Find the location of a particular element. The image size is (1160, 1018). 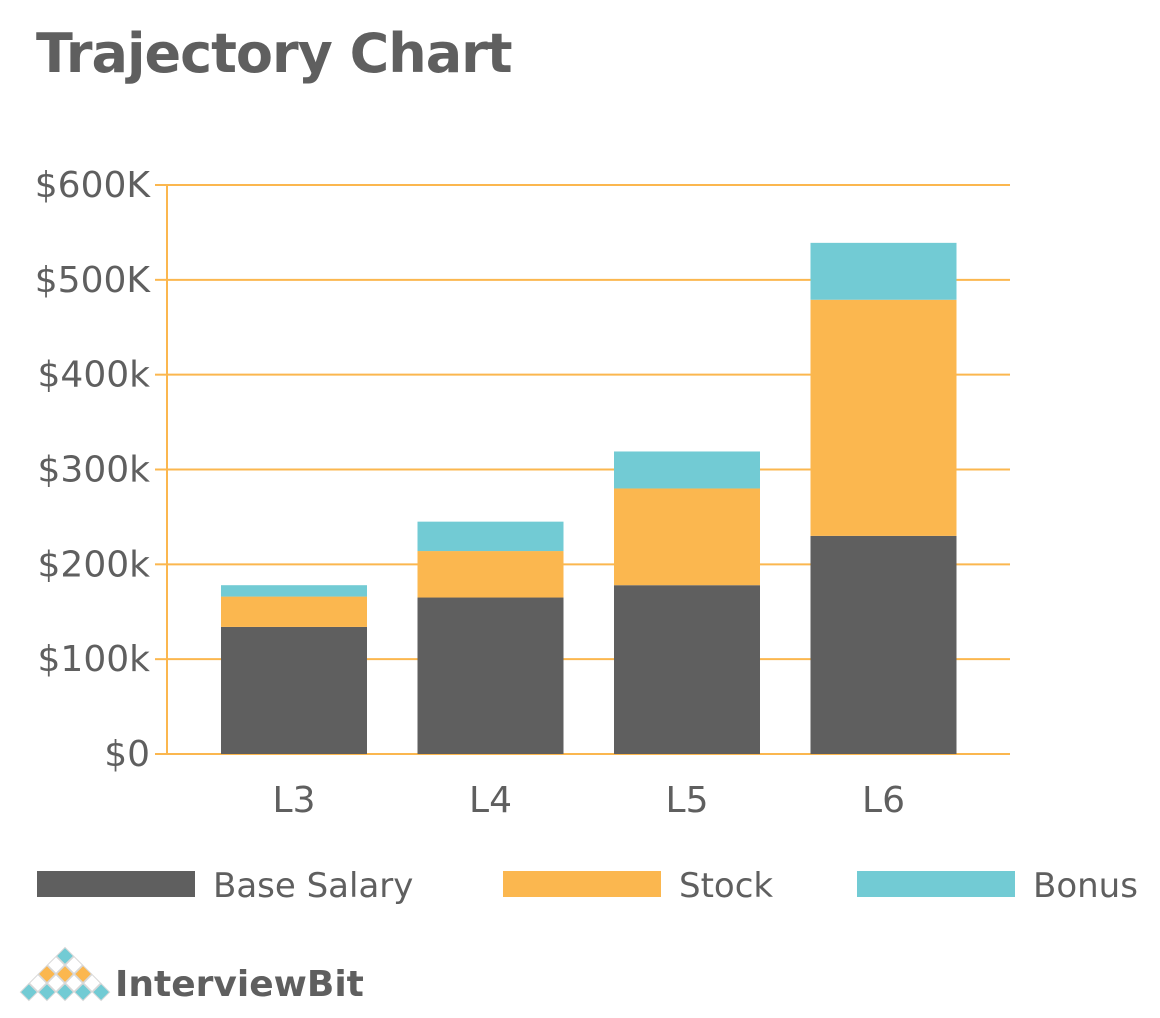

x-tick-label: L3 is located at coordinates (294, 800).